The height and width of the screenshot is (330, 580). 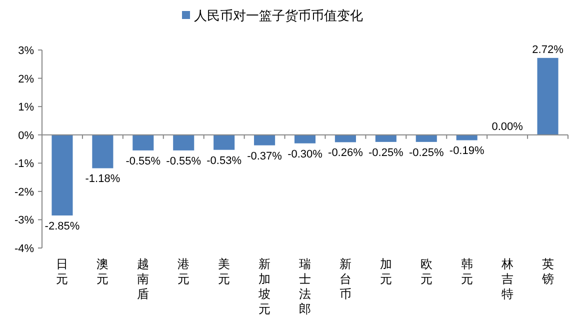 What do you see at coordinates (24, 164) in the screenshot?
I see `y-tick-label: -1%` at bounding box center [24, 164].